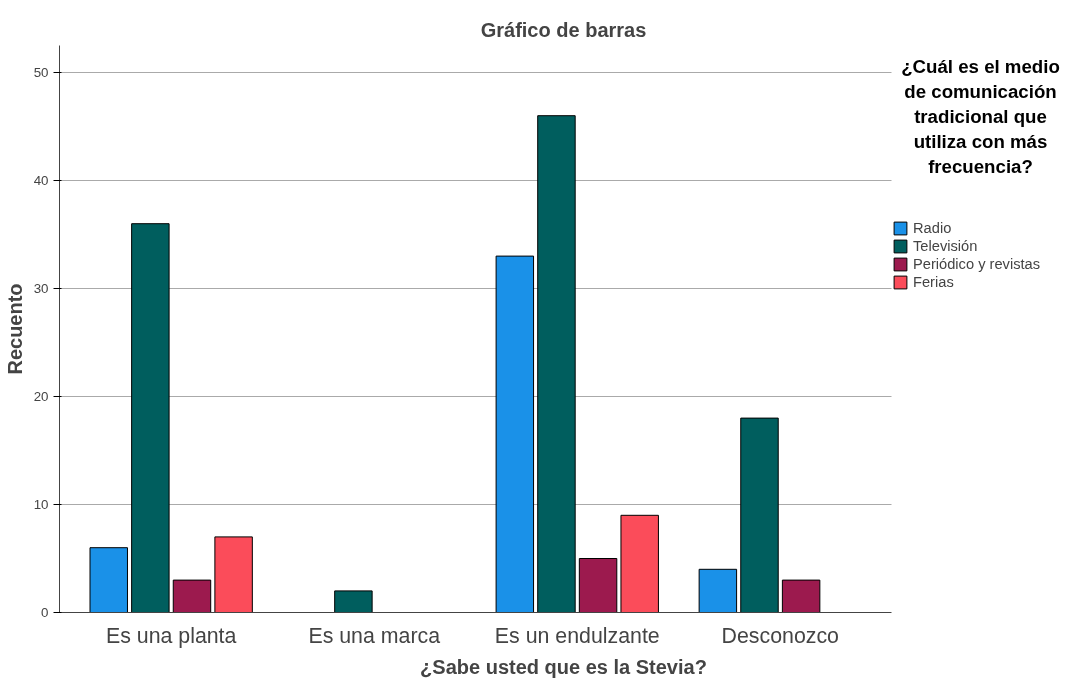  What do you see at coordinates (41, 504) in the screenshot?
I see `y-tick-label: 10` at bounding box center [41, 504].